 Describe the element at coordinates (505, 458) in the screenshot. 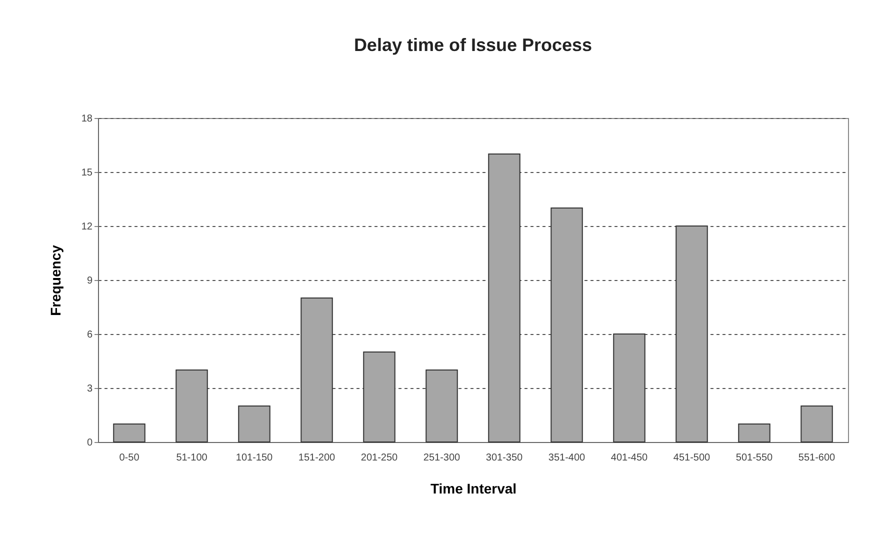

I see `x-tick-label: 301-350` at that location.